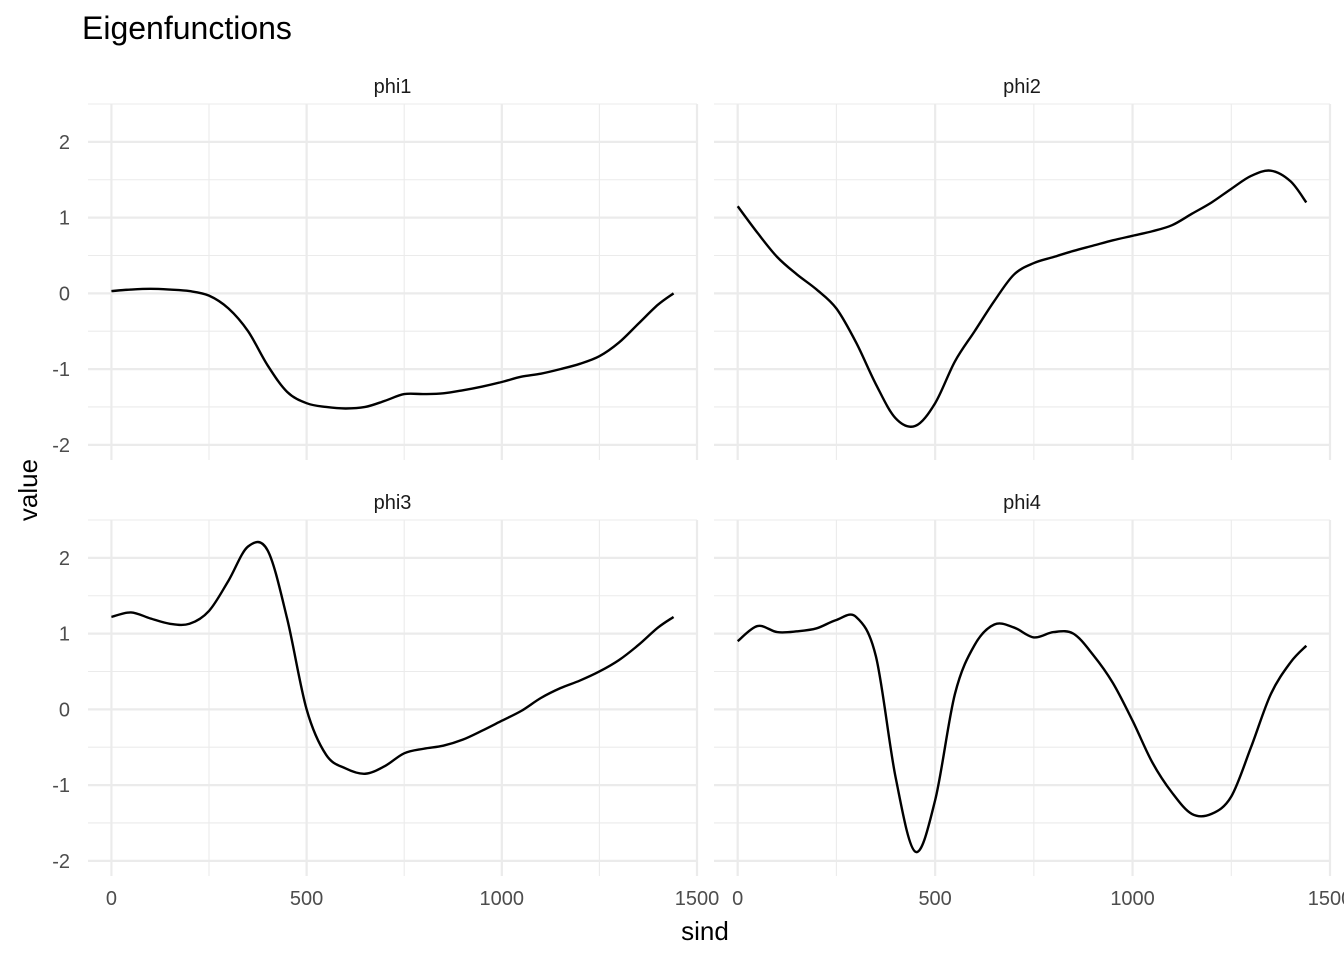 The image size is (1344, 960). What do you see at coordinates (393, 657) in the screenshot?
I see `series-line-phi3` at bounding box center [393, 657].